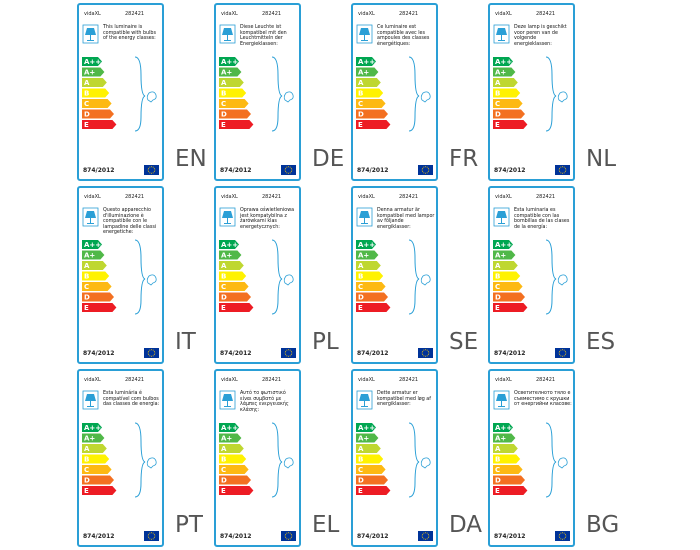 The image size is (700, 550). Describe the element at coordinates (601, 159) in the screenshot. I see `language-code: NL` at that location.